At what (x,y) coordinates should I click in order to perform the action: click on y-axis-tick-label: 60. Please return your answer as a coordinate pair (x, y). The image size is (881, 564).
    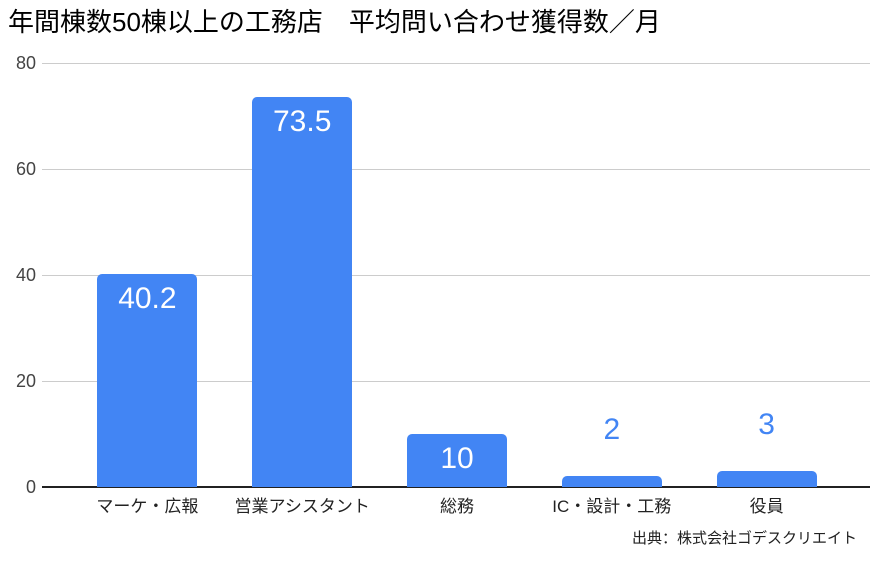
    Looking at the image, I should click on (25, 169).